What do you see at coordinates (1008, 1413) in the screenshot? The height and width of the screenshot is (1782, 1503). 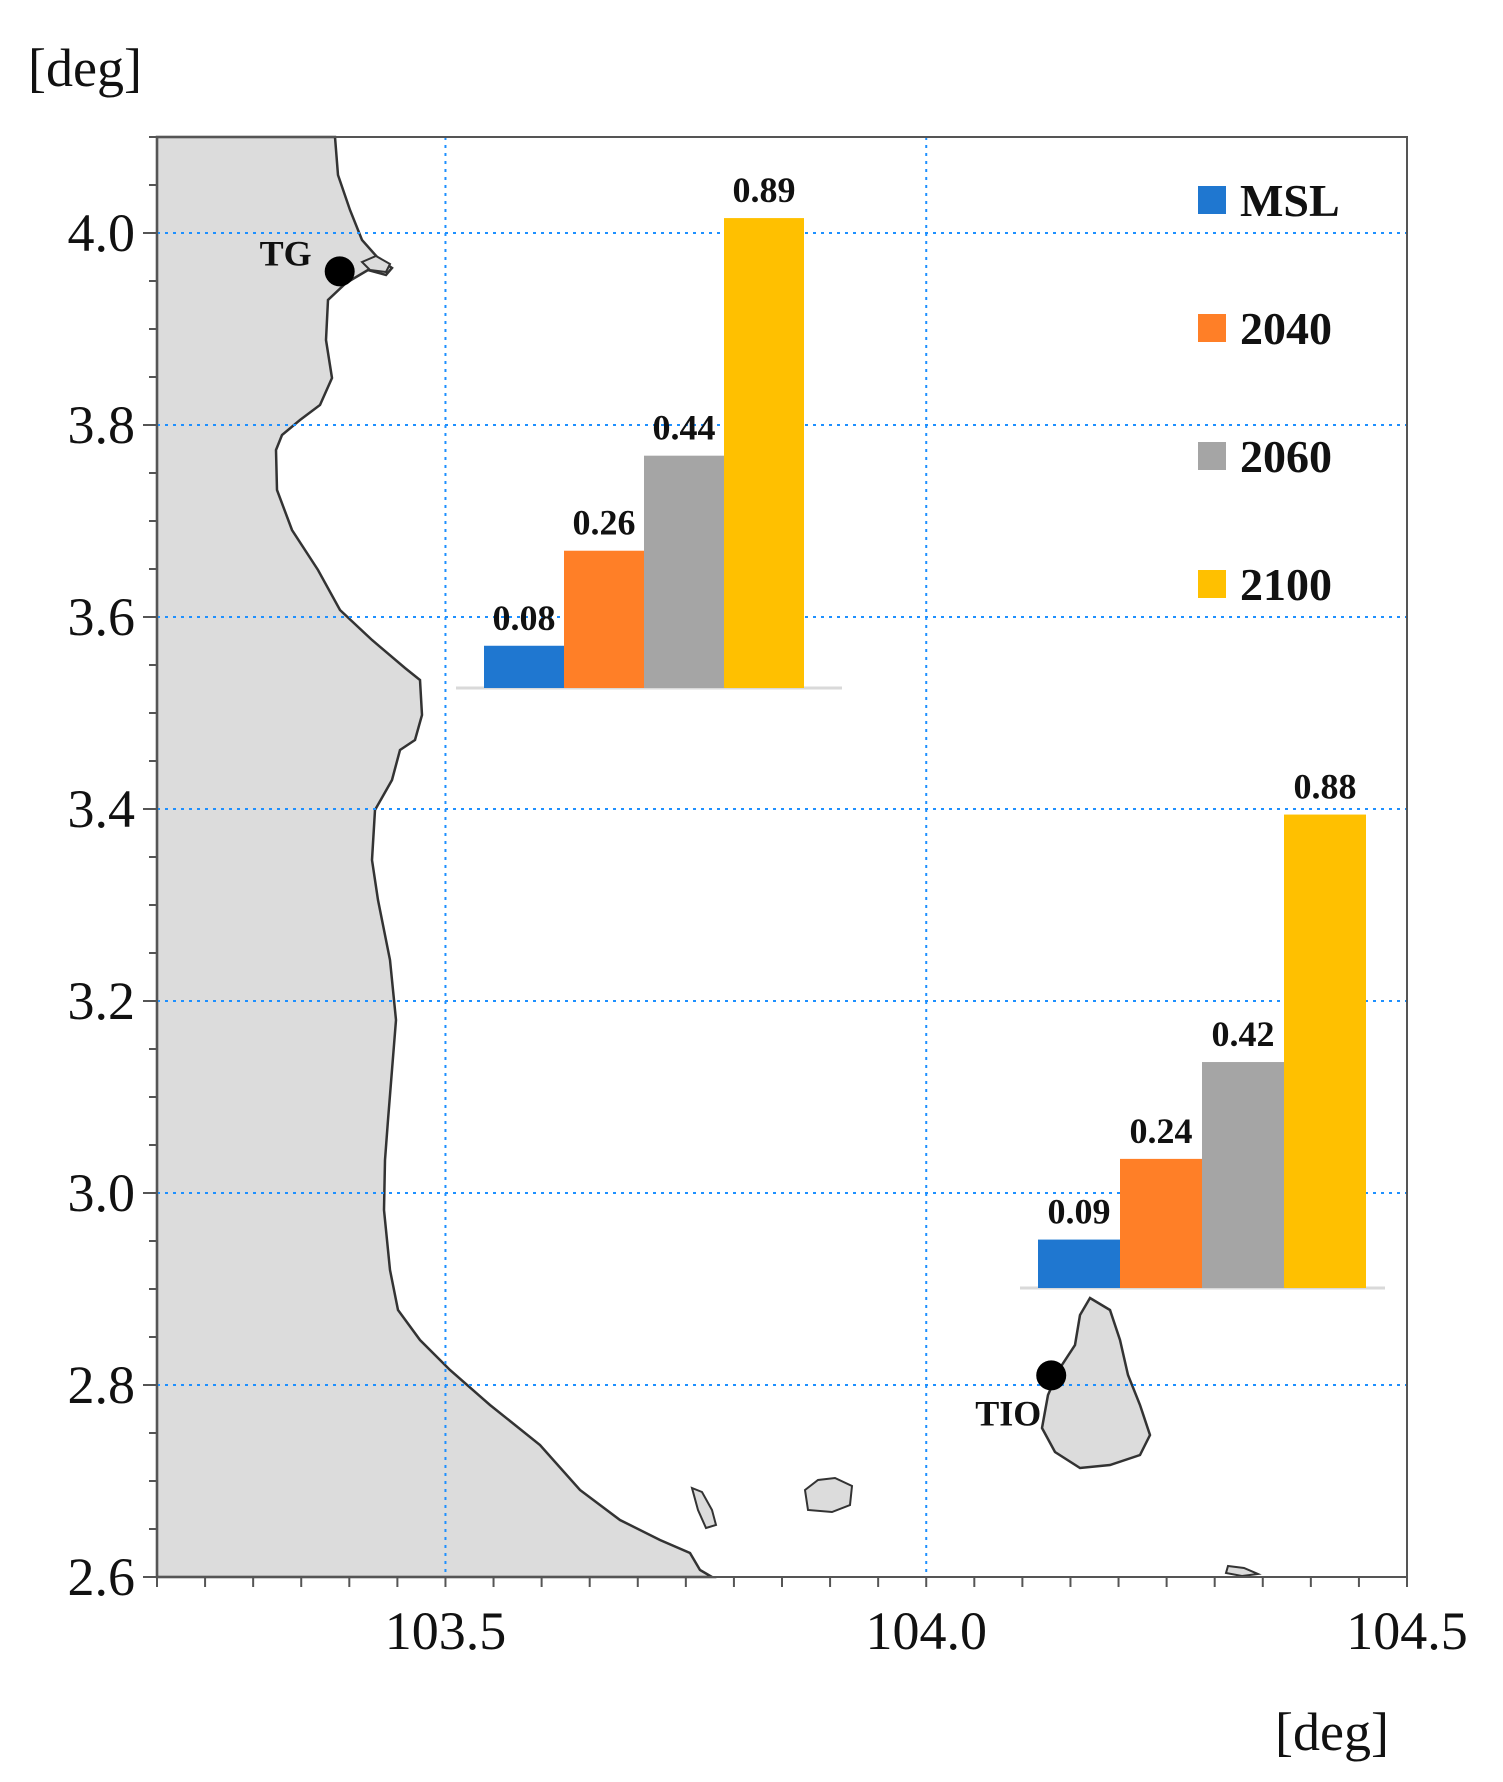 I see `station-label: TIO` at bounding box center [1008, 1413].